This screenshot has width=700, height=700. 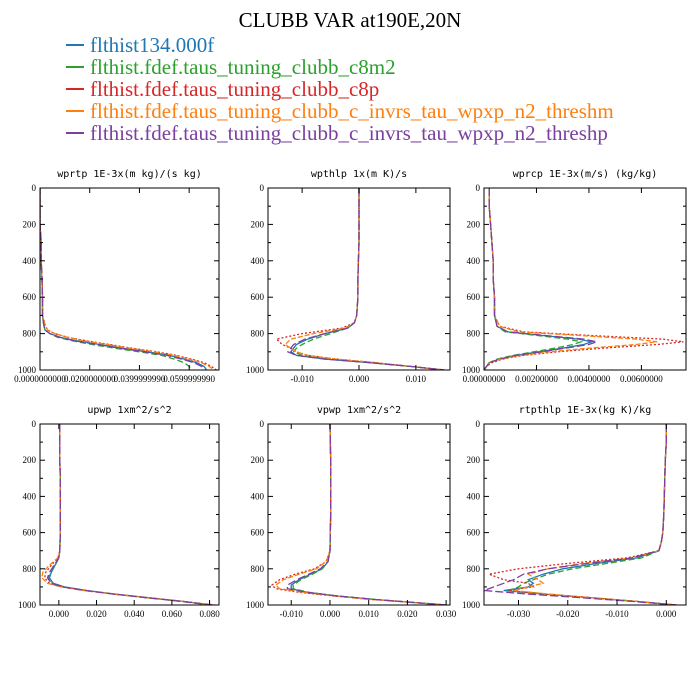 I want to click on x-tick-label: 0.0200000000, so click(x=90, y=379).